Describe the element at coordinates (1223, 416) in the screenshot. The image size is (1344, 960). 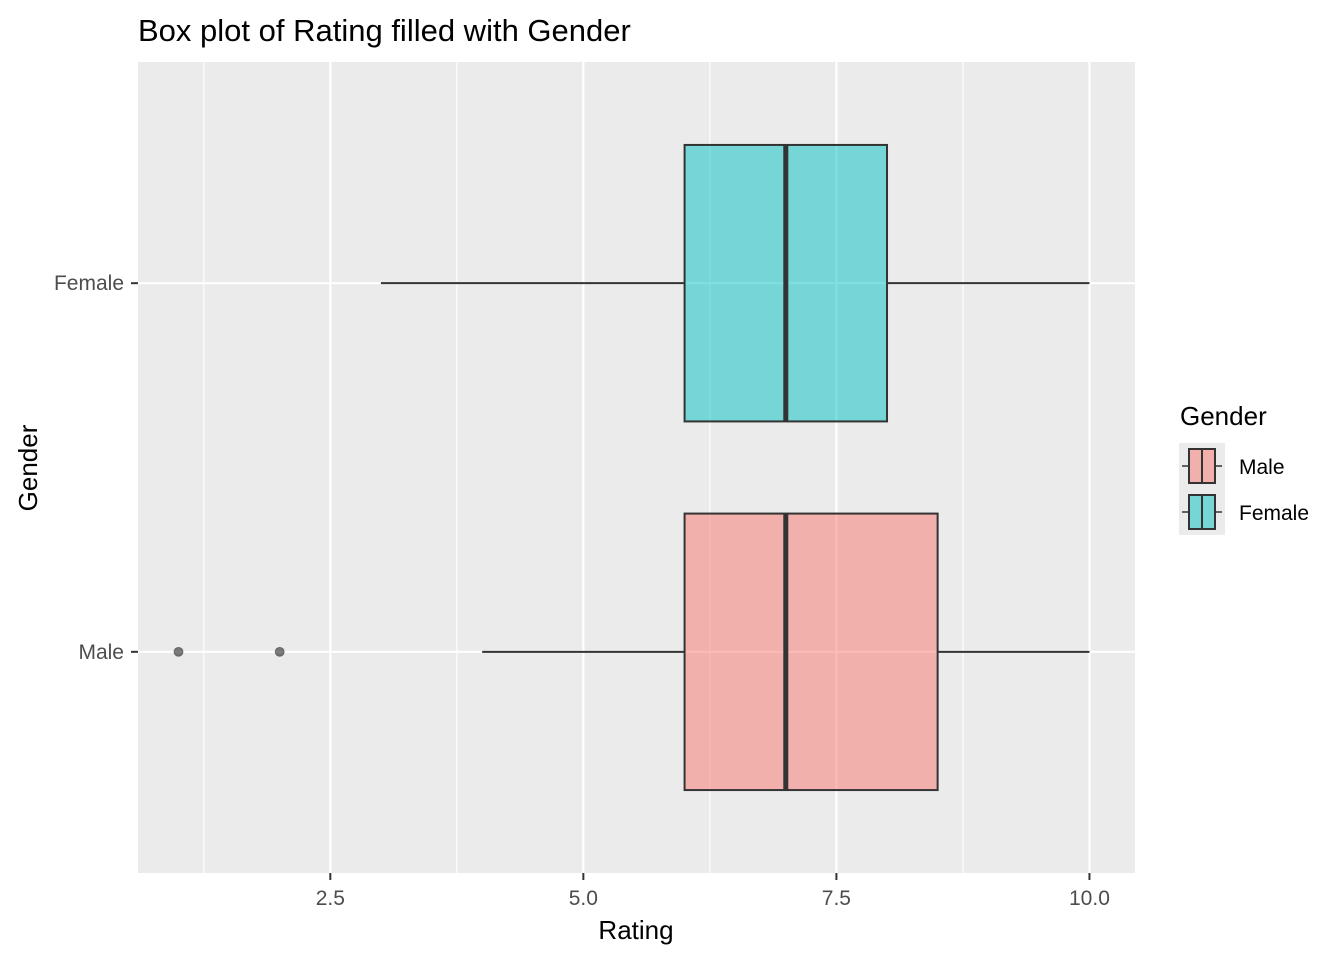
I see `legend-title: Gender` at that location.